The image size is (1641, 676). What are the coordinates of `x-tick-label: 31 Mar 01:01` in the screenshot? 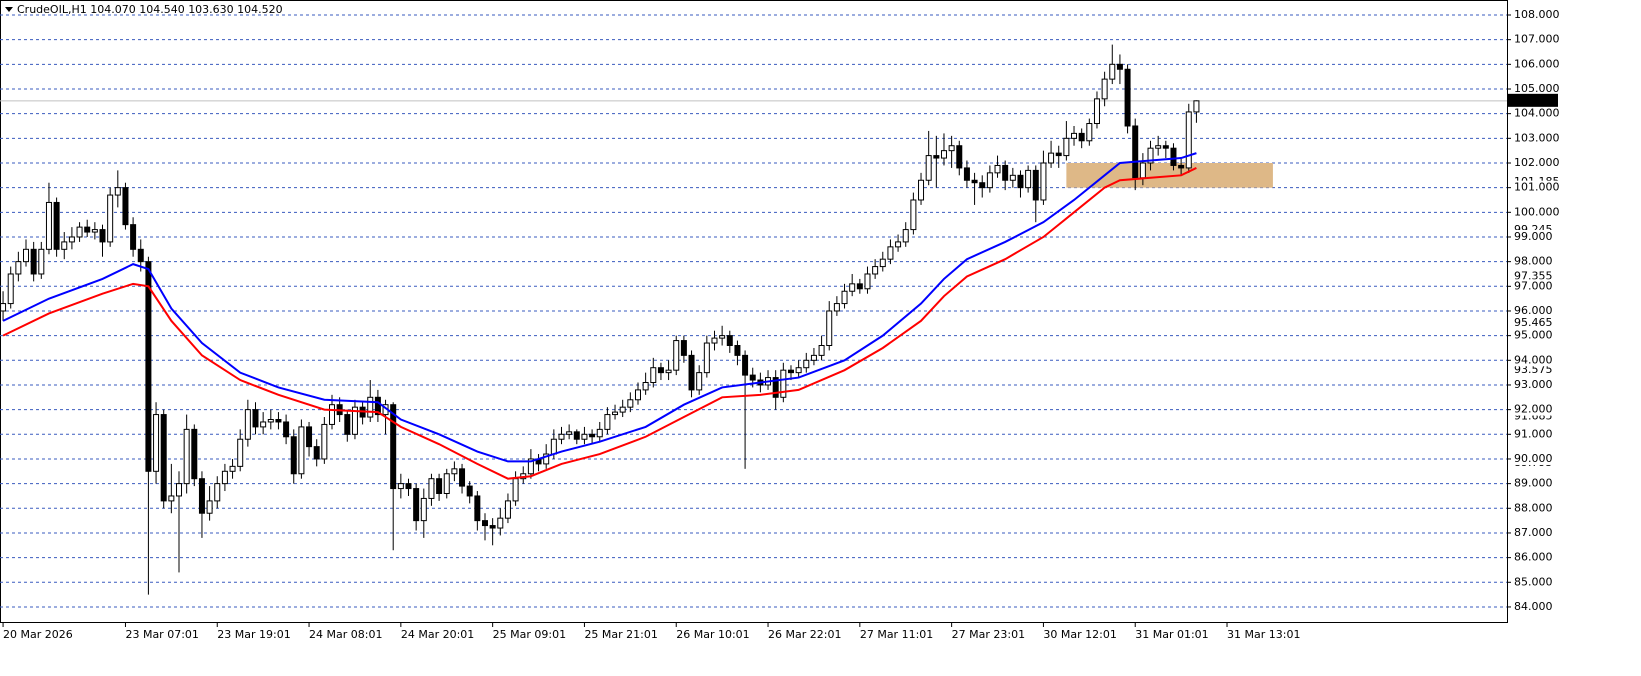 It's located at (1171, 634).